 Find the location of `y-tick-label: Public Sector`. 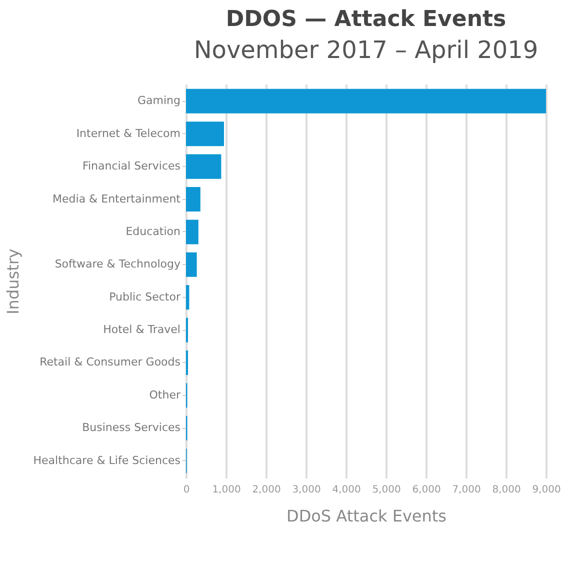

y-tick-label: Public Sector is located at coordinates (145, 297).